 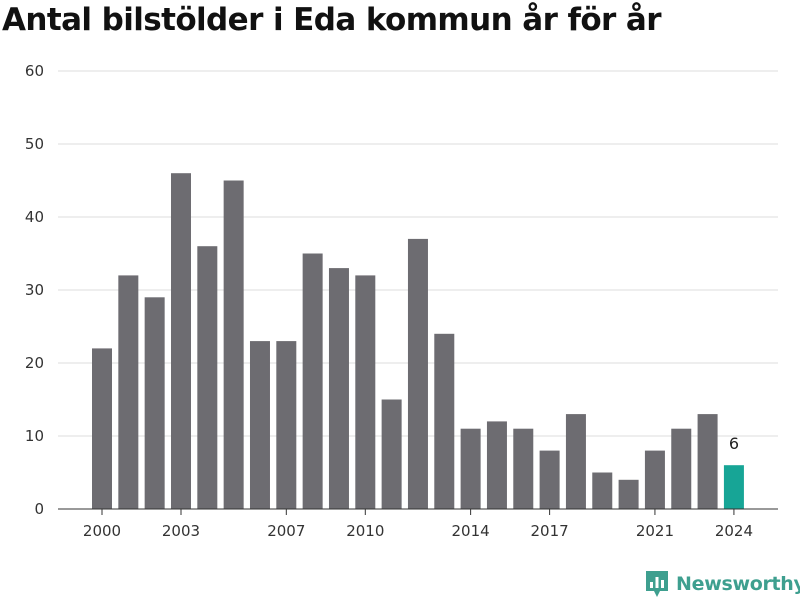 What do you see at coordinates (34, 363) in the screenshot?
I see `y-tick-label-20: 20` at bounding box center [34, 363].